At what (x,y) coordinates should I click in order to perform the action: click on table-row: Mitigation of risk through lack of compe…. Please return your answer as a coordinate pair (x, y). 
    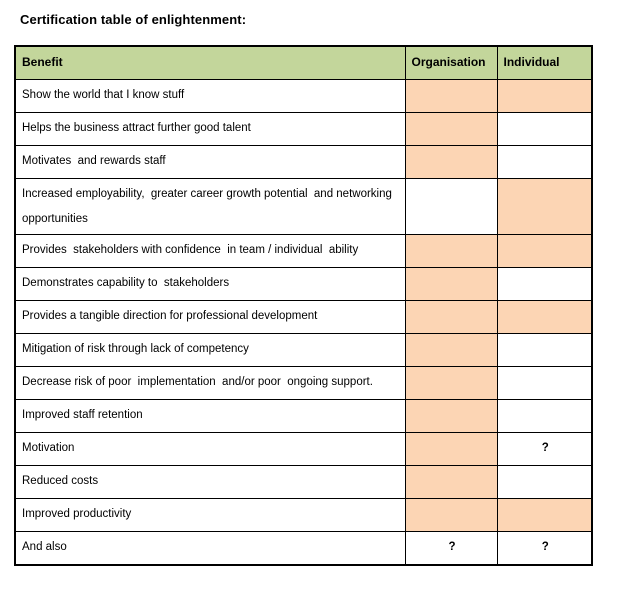
    Looking at the image, I should click on (303, 350).